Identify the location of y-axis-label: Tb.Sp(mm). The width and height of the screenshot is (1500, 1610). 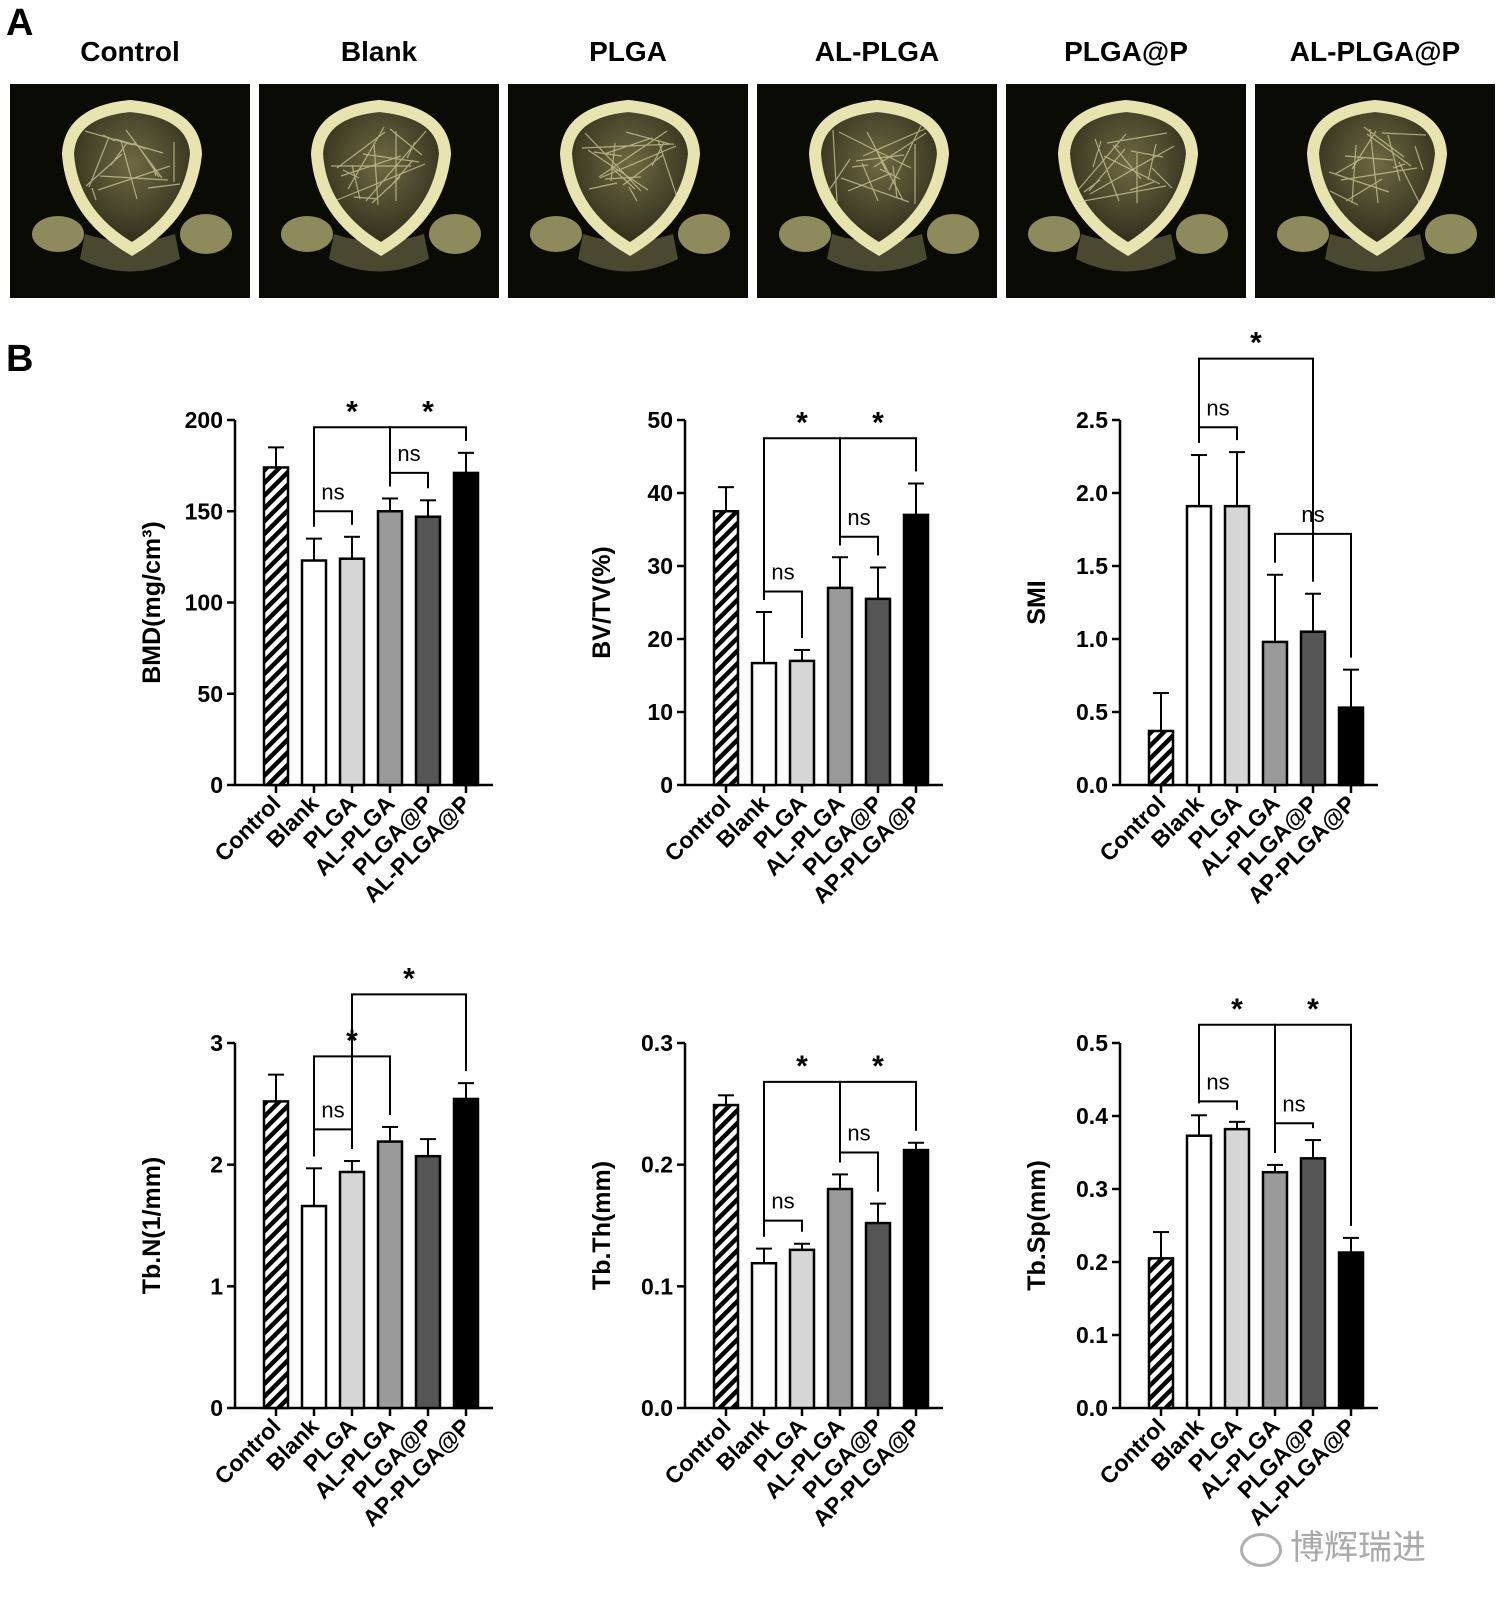
(1037, 1225).